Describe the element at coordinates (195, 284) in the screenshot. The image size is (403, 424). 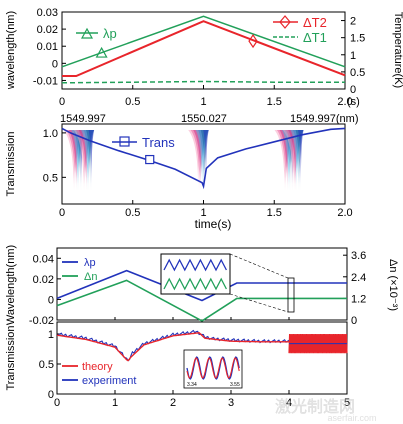
I see `inset-wave-dn` at that location.